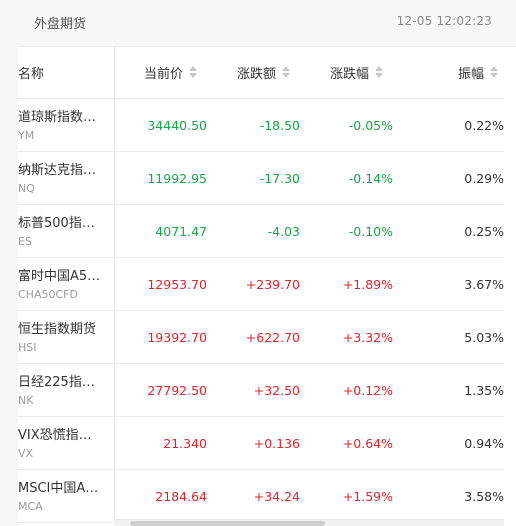 The width and height of the screenshot is (516, 526). What do you see at coordinates (448, 337) in the screenshot?
I see `amplitude: 5.03%` at bounding box center [448, 337].